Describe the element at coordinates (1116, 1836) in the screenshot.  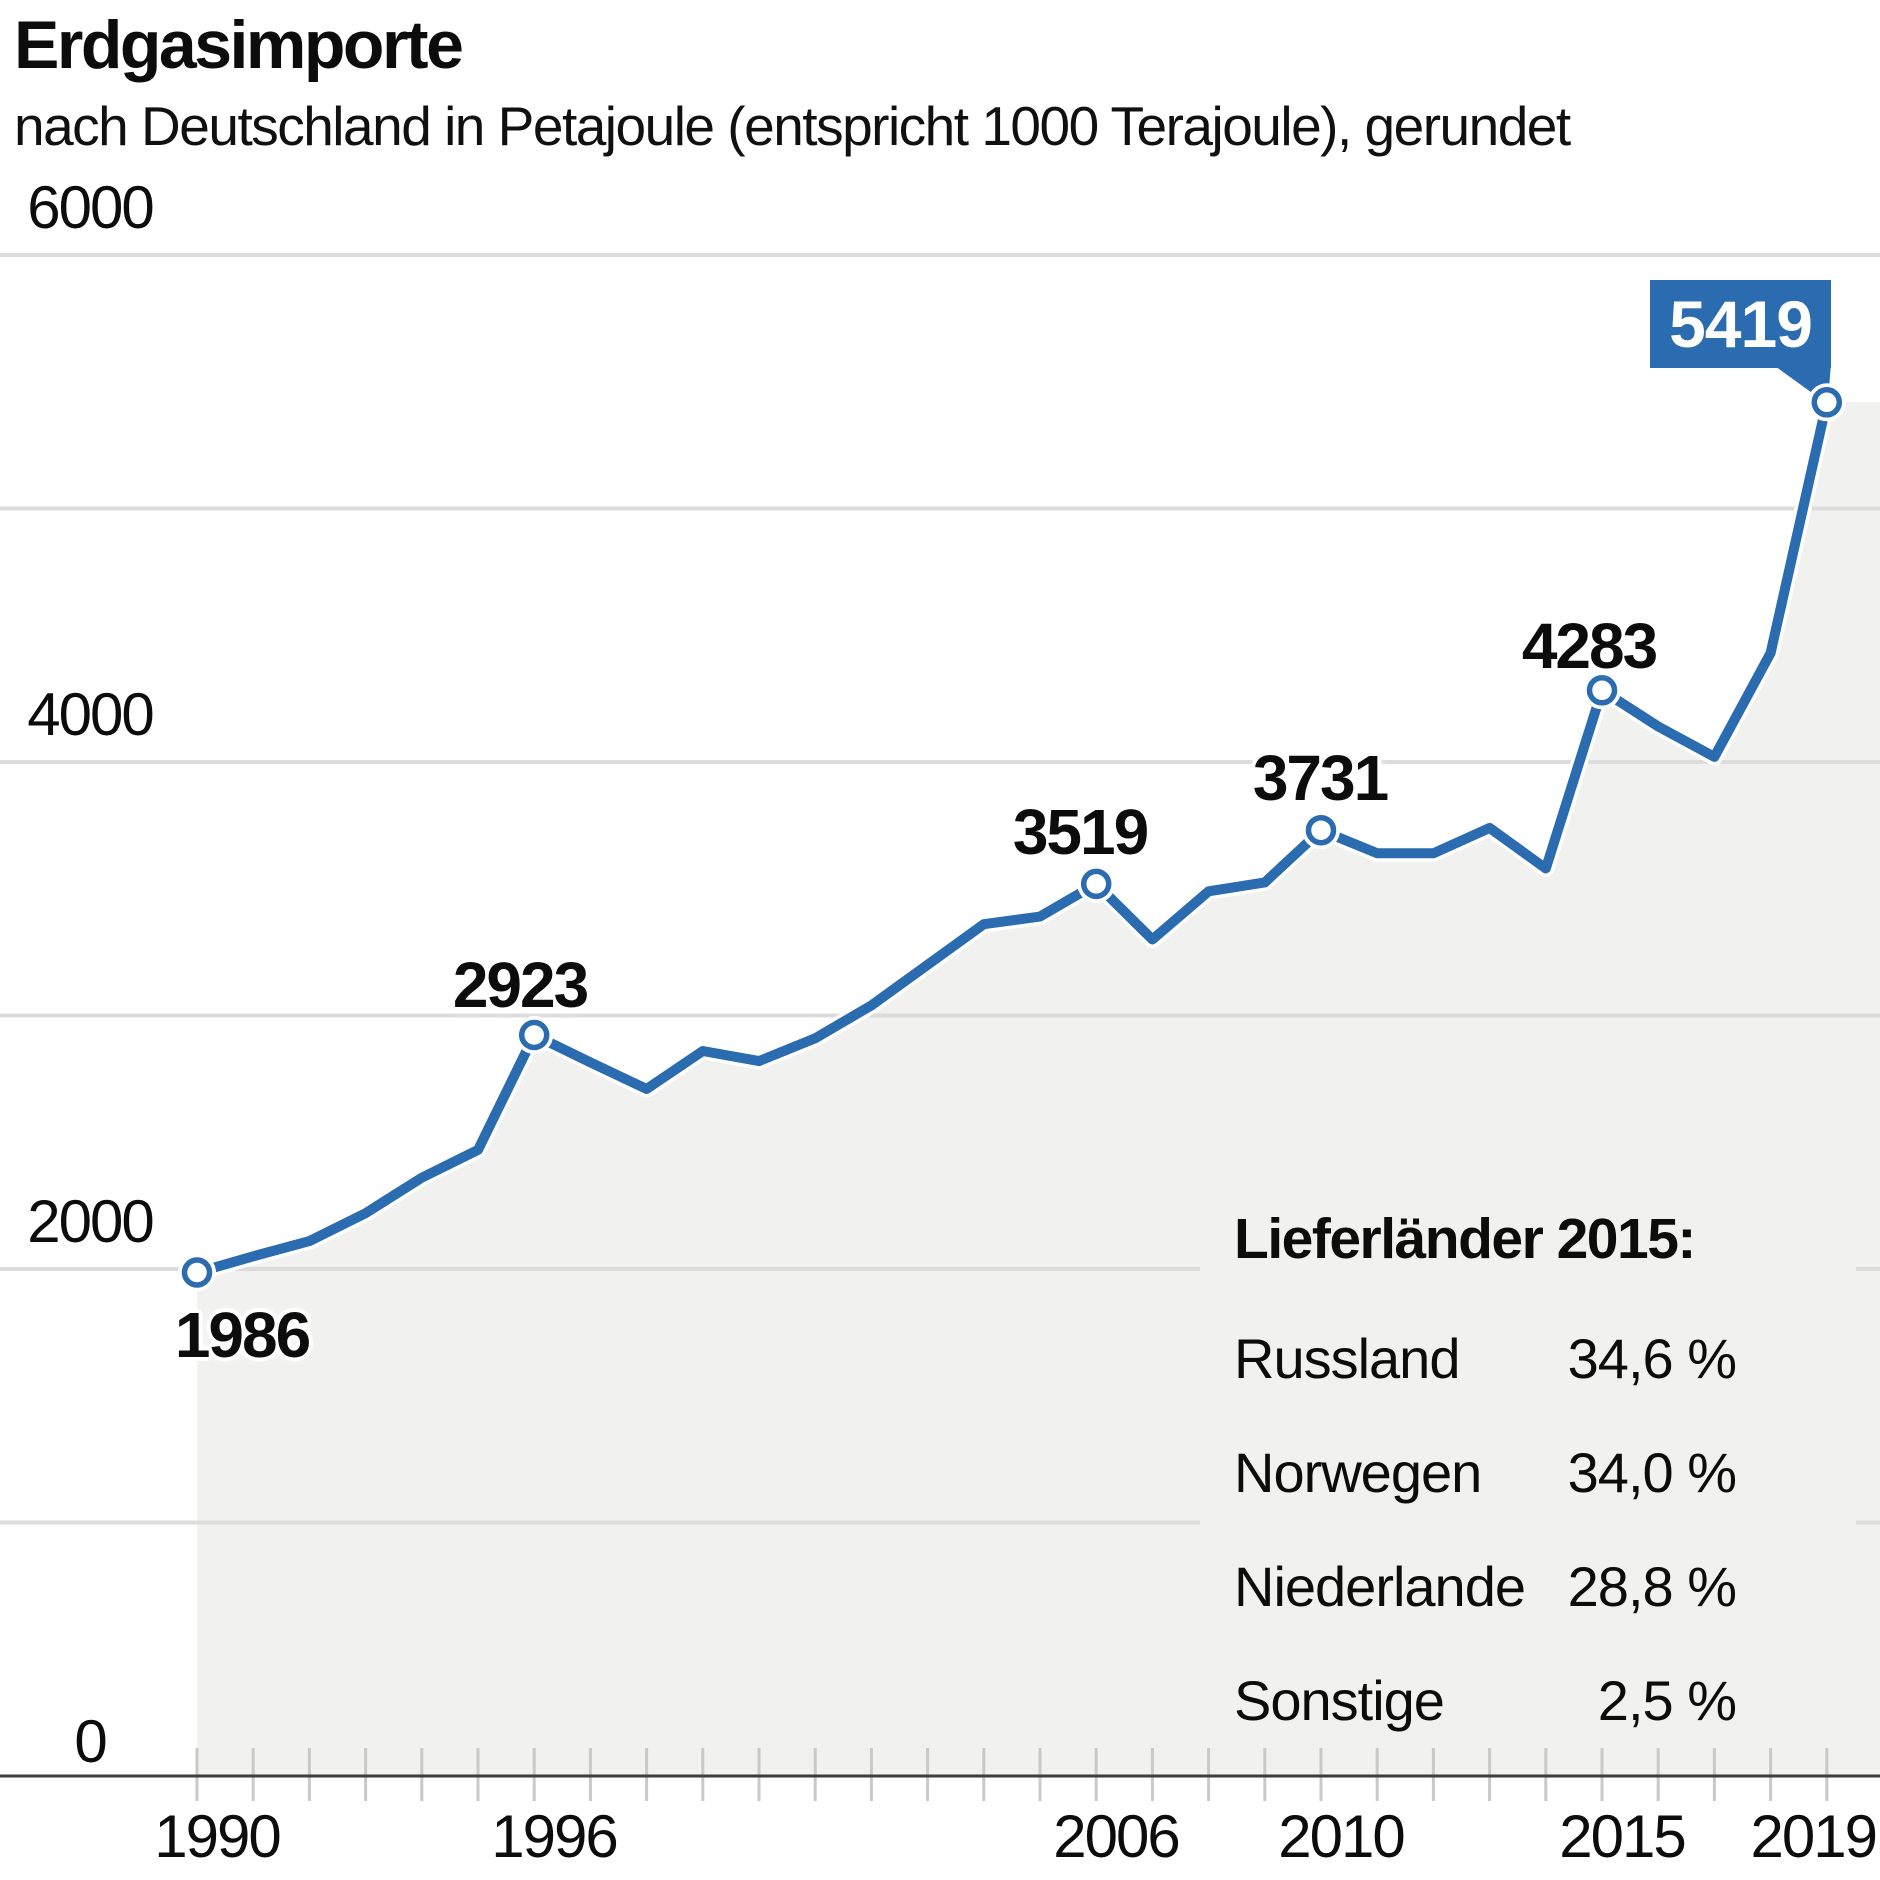
I see `x-axis-label-2006: 2006` at that location.